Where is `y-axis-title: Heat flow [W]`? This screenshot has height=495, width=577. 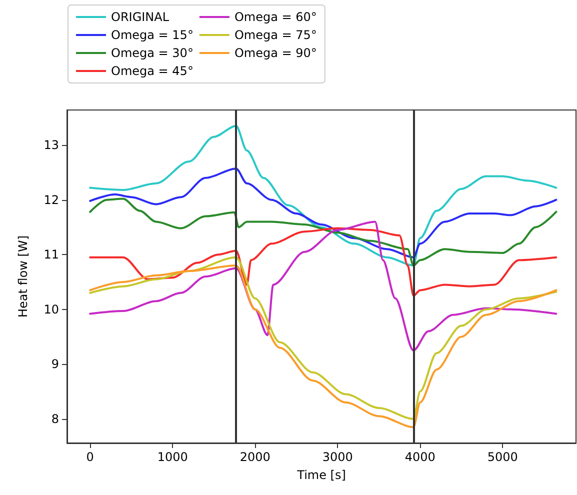 y-axis-title: Heat flow [W] is located at coordinates (23, 276).